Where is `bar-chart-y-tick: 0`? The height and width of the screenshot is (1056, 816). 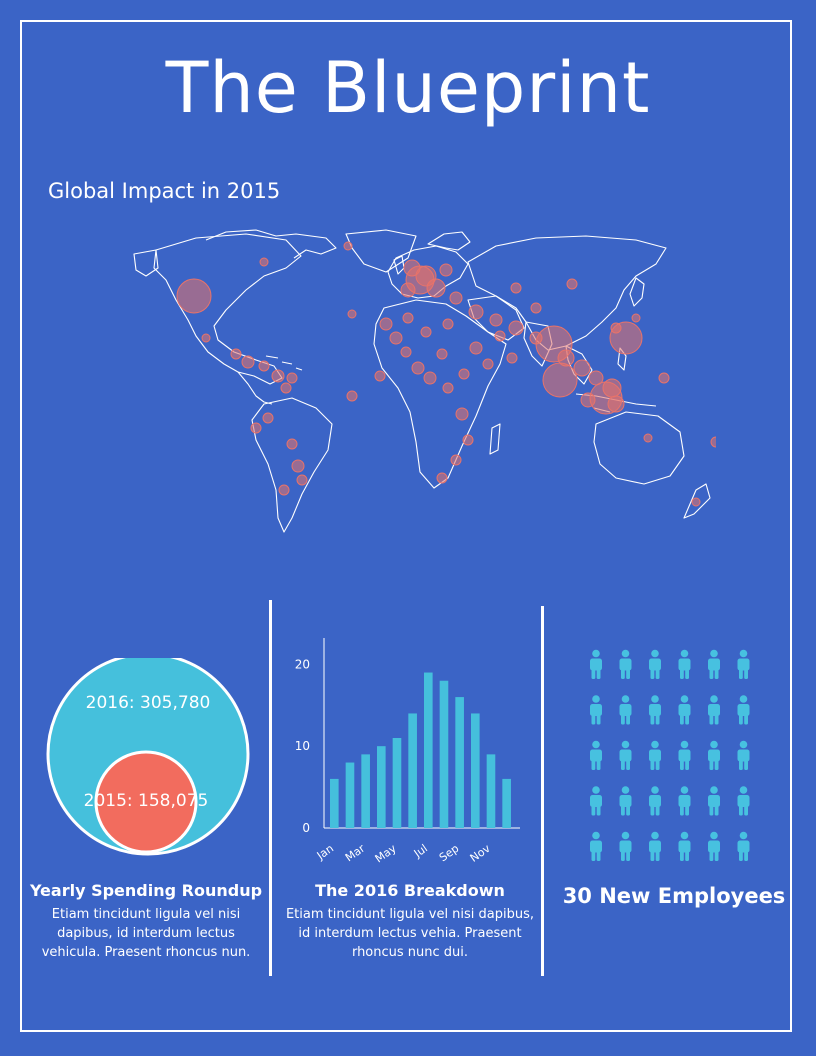 bar-chart-y-tick: 0 is located at coordinates (306, 828).